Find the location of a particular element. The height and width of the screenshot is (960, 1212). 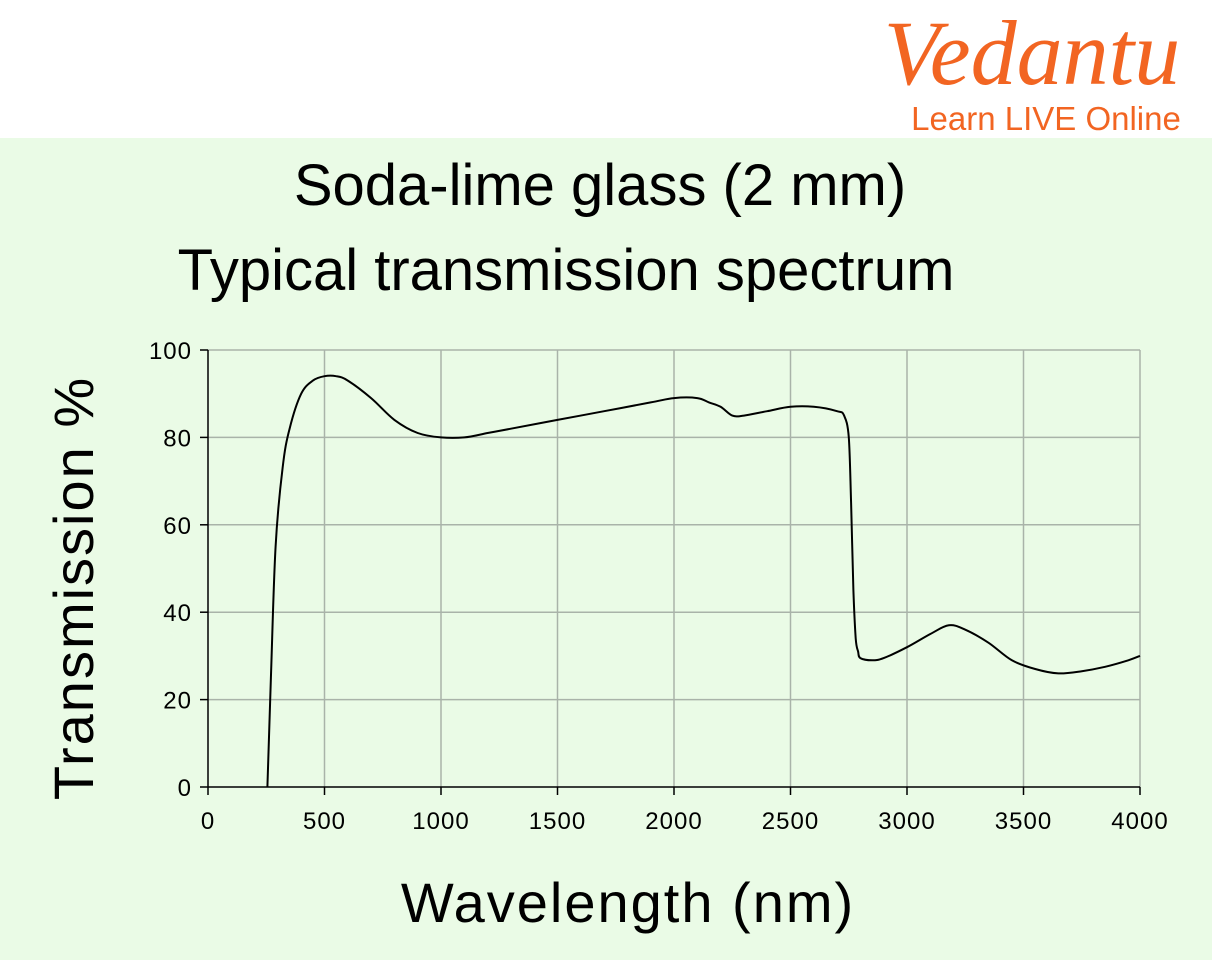

y-tick-label: 100 is located at coordinates (170, 351).